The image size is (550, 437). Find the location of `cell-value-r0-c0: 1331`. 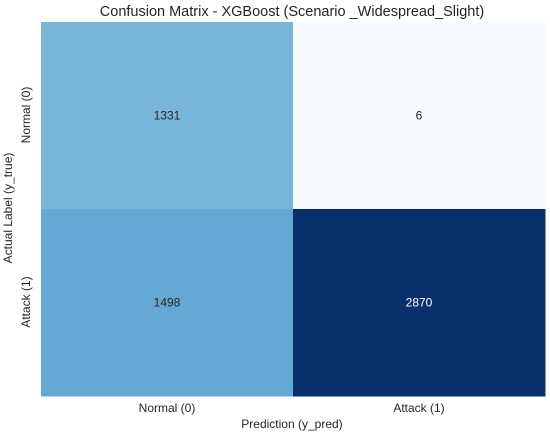

cell-value-r0-c0: 1331 is located at coordinates (167, 116).